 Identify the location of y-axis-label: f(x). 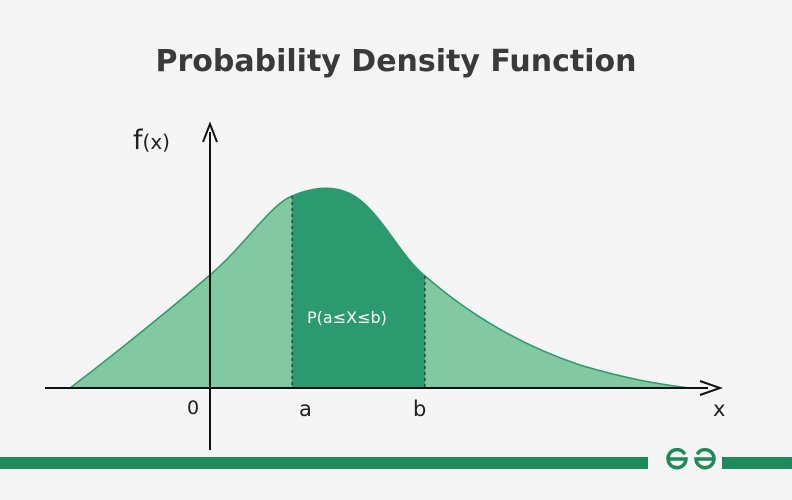
(151, 140).